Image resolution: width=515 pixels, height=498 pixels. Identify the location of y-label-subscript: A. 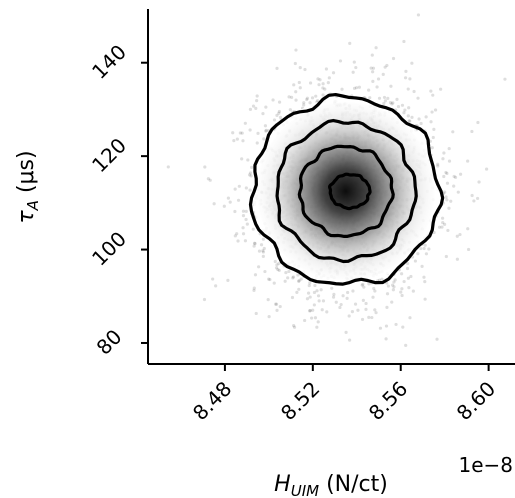
(33, 205).